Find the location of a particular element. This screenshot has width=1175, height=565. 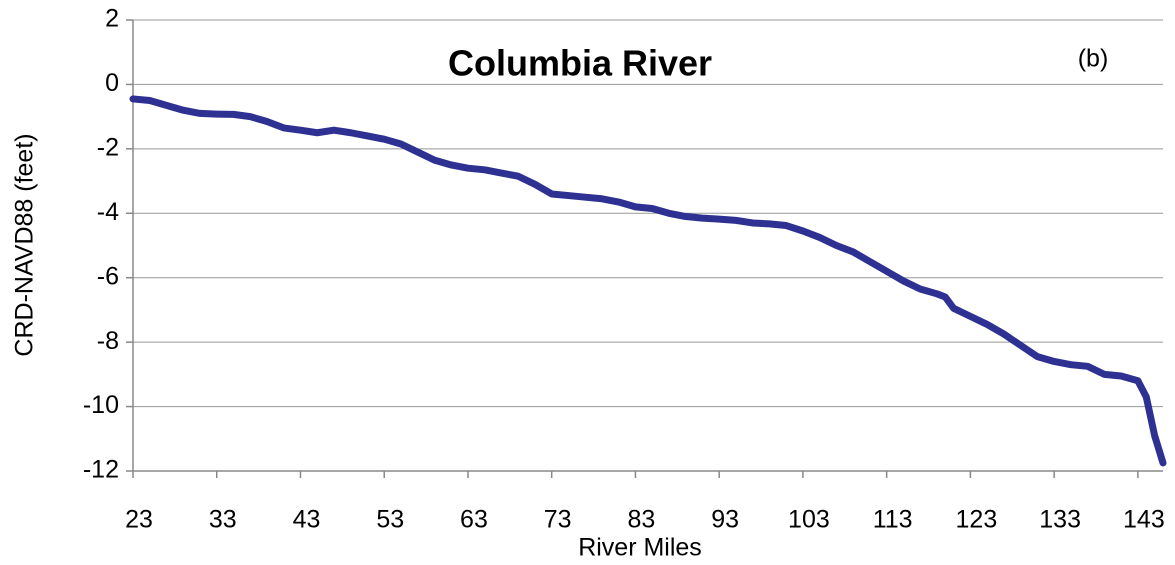

x-axis-label: River Miles is located at coordinates (640, 548).